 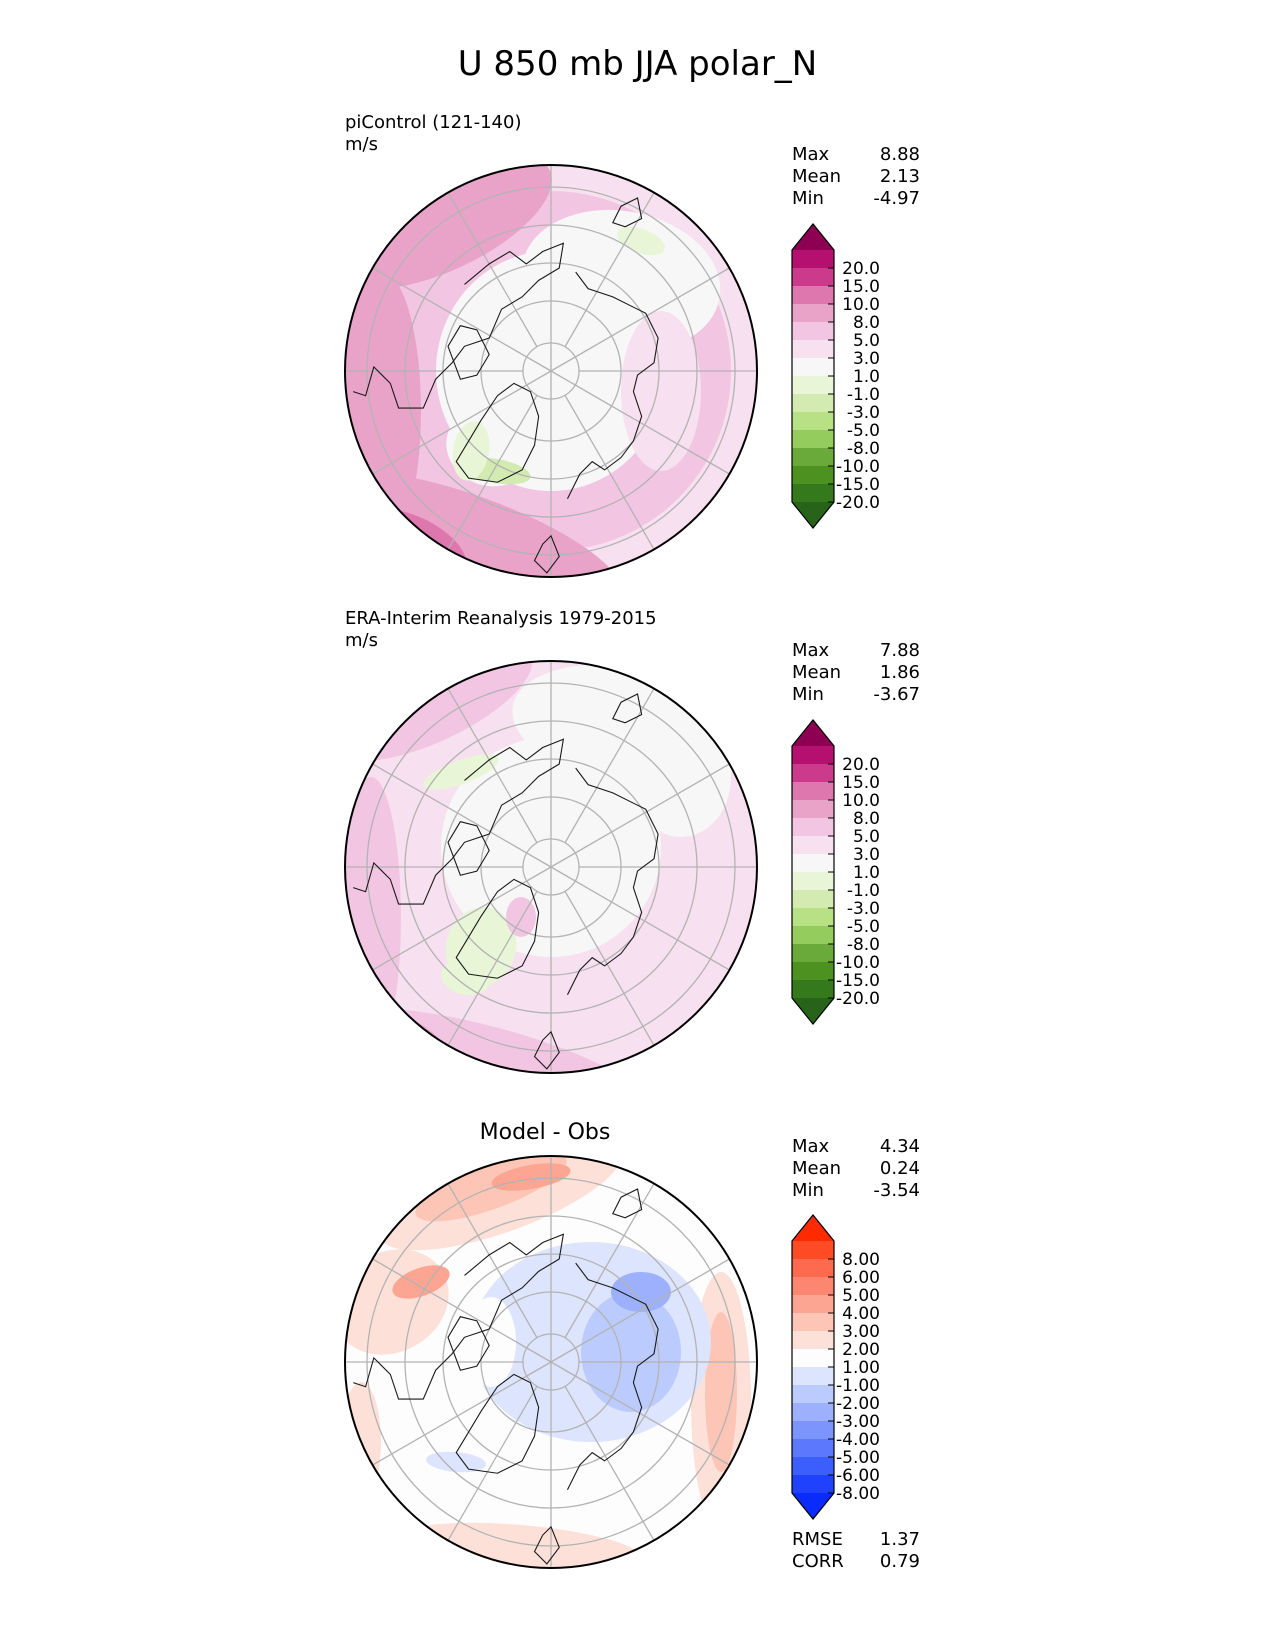 What do you see at coordinates (899, 650) in the screenshot?
I see `stat-value: 7.88` at bounding box center [899, 650].